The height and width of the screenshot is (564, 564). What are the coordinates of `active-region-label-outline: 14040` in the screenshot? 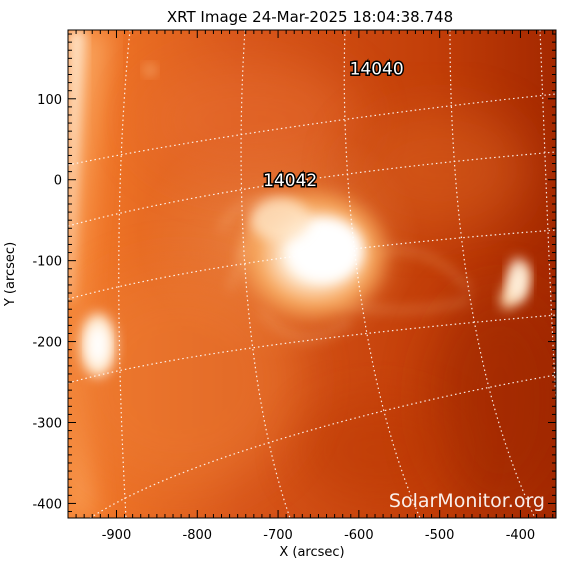 It's located at (377, 70).